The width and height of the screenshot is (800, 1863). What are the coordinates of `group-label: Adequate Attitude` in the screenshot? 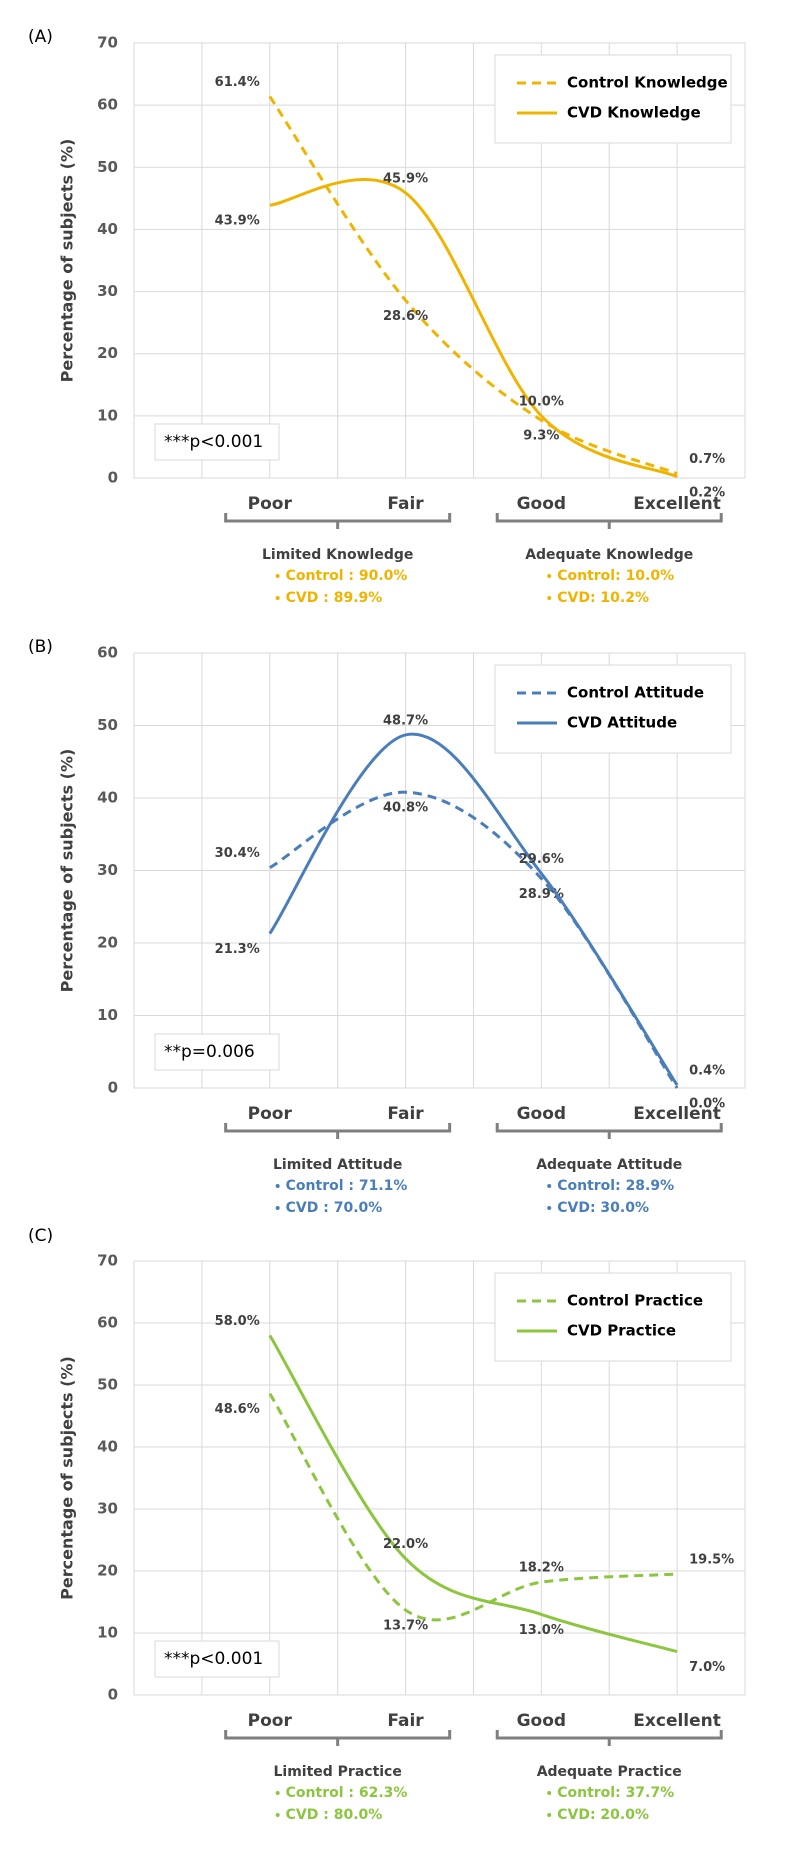 It's located at (609, 1165).